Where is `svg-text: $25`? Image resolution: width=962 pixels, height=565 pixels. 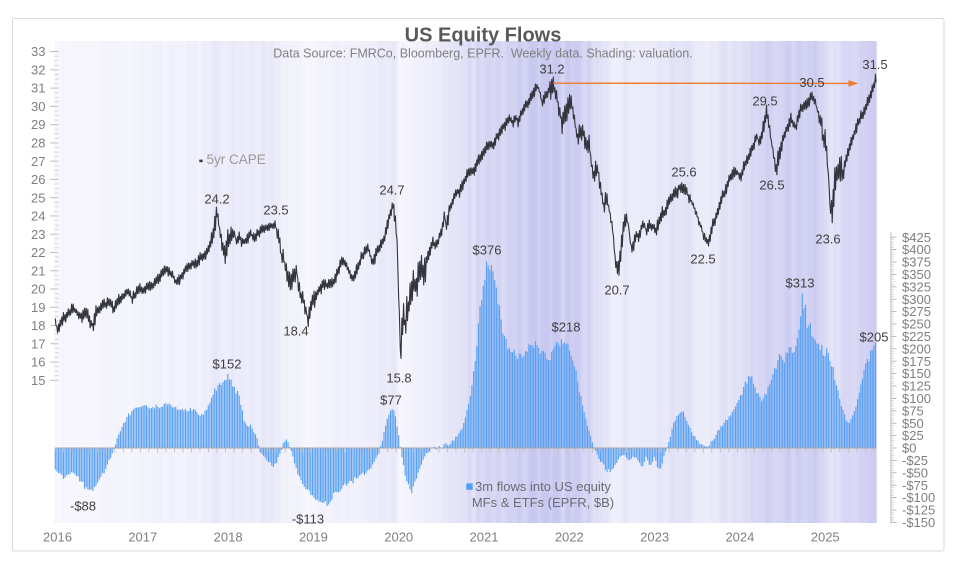 svg-text: $25 is located at coordinates (913, 435).